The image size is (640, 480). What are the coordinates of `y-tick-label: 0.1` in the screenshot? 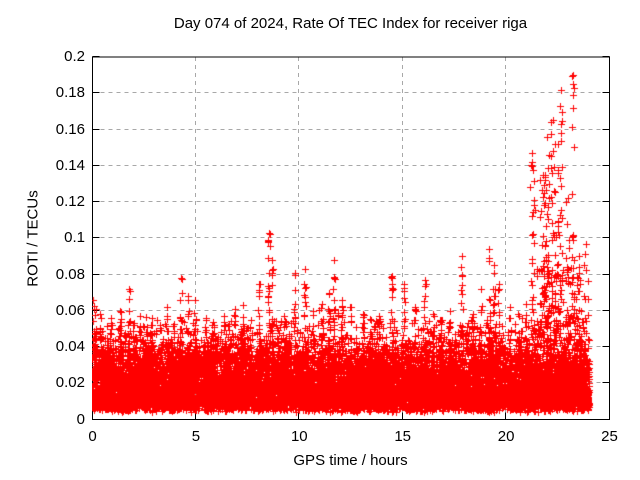 It's located at (74, 238).